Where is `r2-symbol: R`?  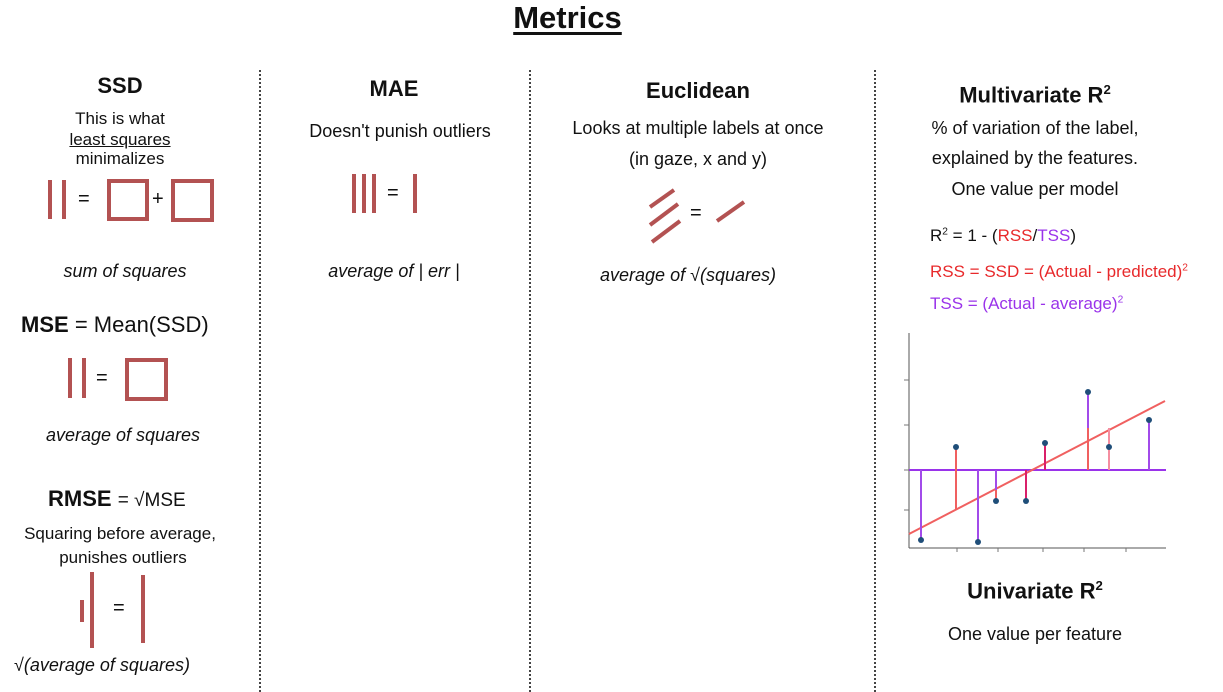
r2-symbol: R is located at coordinates (936, 235).